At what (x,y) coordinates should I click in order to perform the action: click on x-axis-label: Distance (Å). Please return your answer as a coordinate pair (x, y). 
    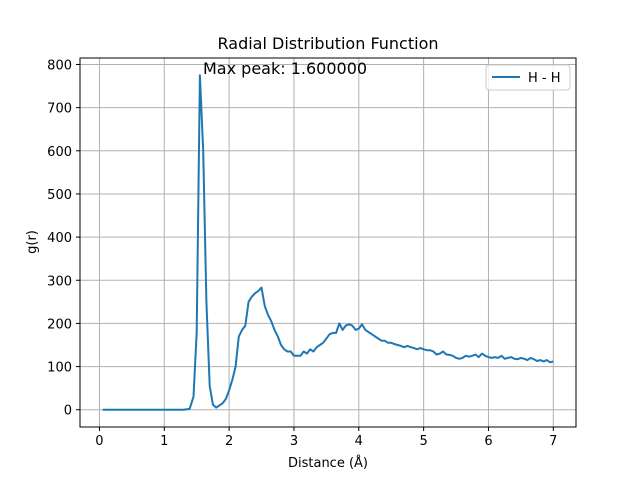
    Looking at the image, I should click on (328, 463).